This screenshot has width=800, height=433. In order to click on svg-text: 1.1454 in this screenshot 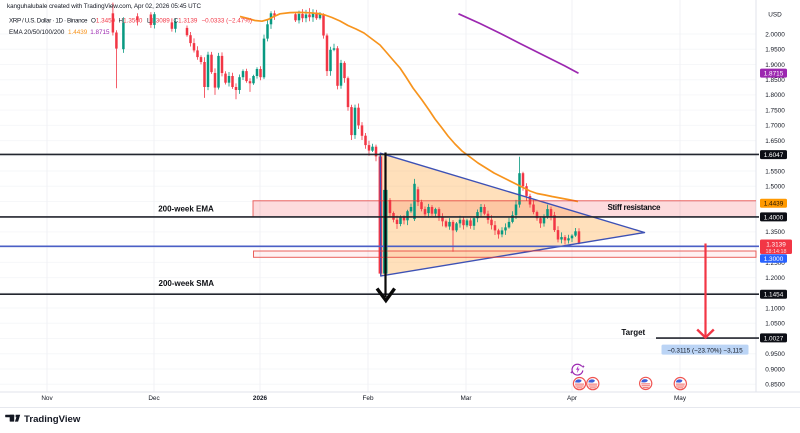, I will do `click(774, 295)`.